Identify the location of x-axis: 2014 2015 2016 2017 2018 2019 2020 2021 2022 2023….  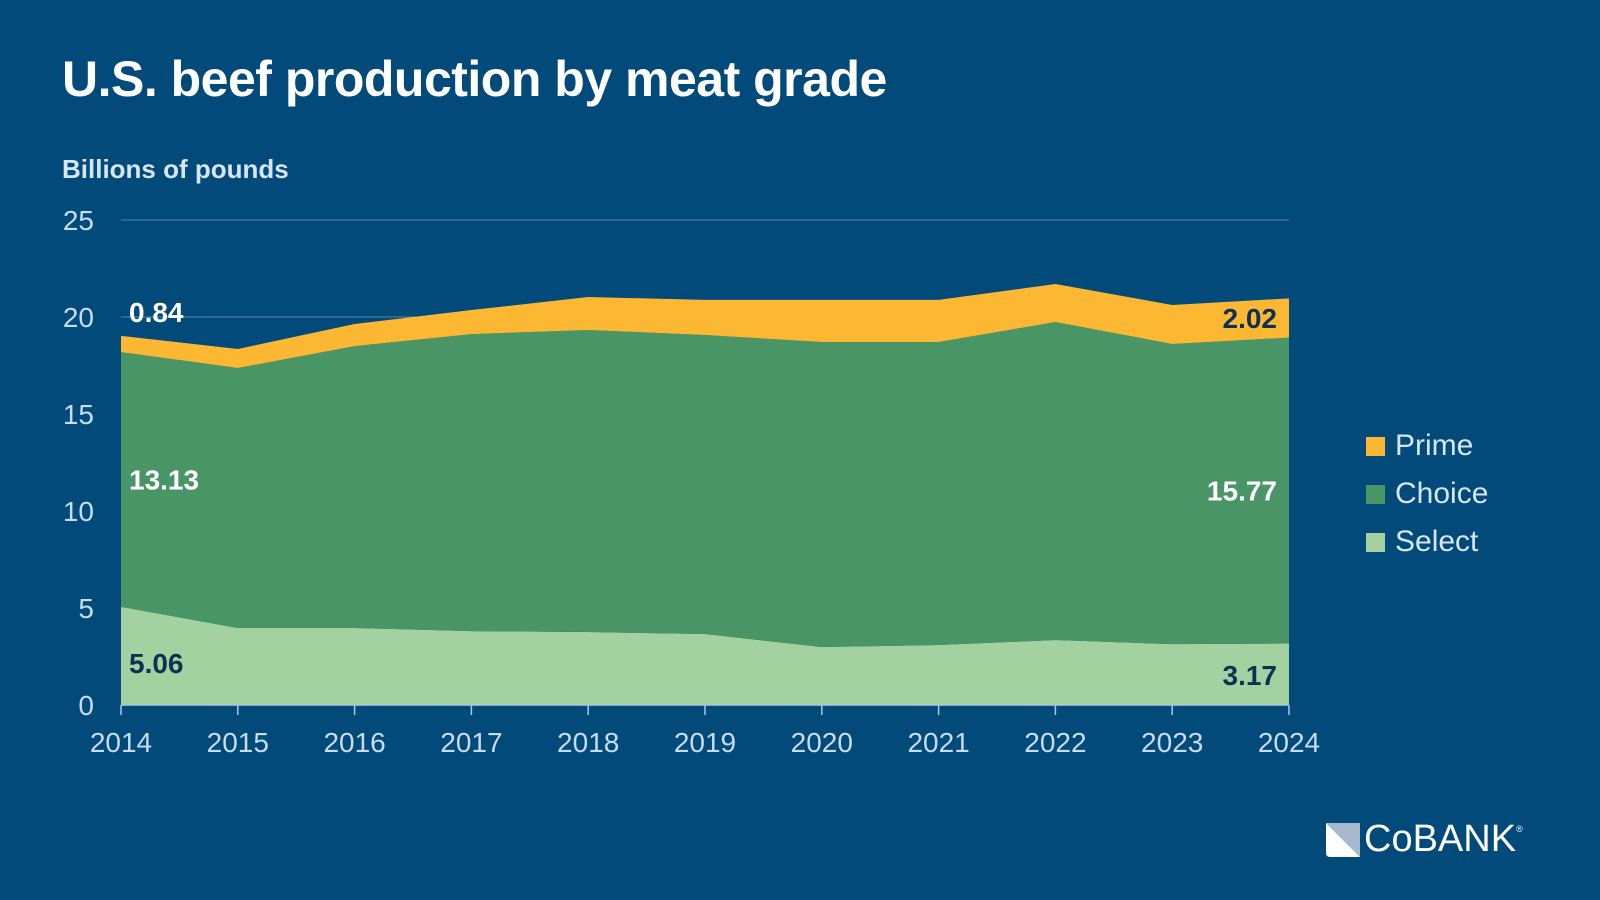
(705, 731).